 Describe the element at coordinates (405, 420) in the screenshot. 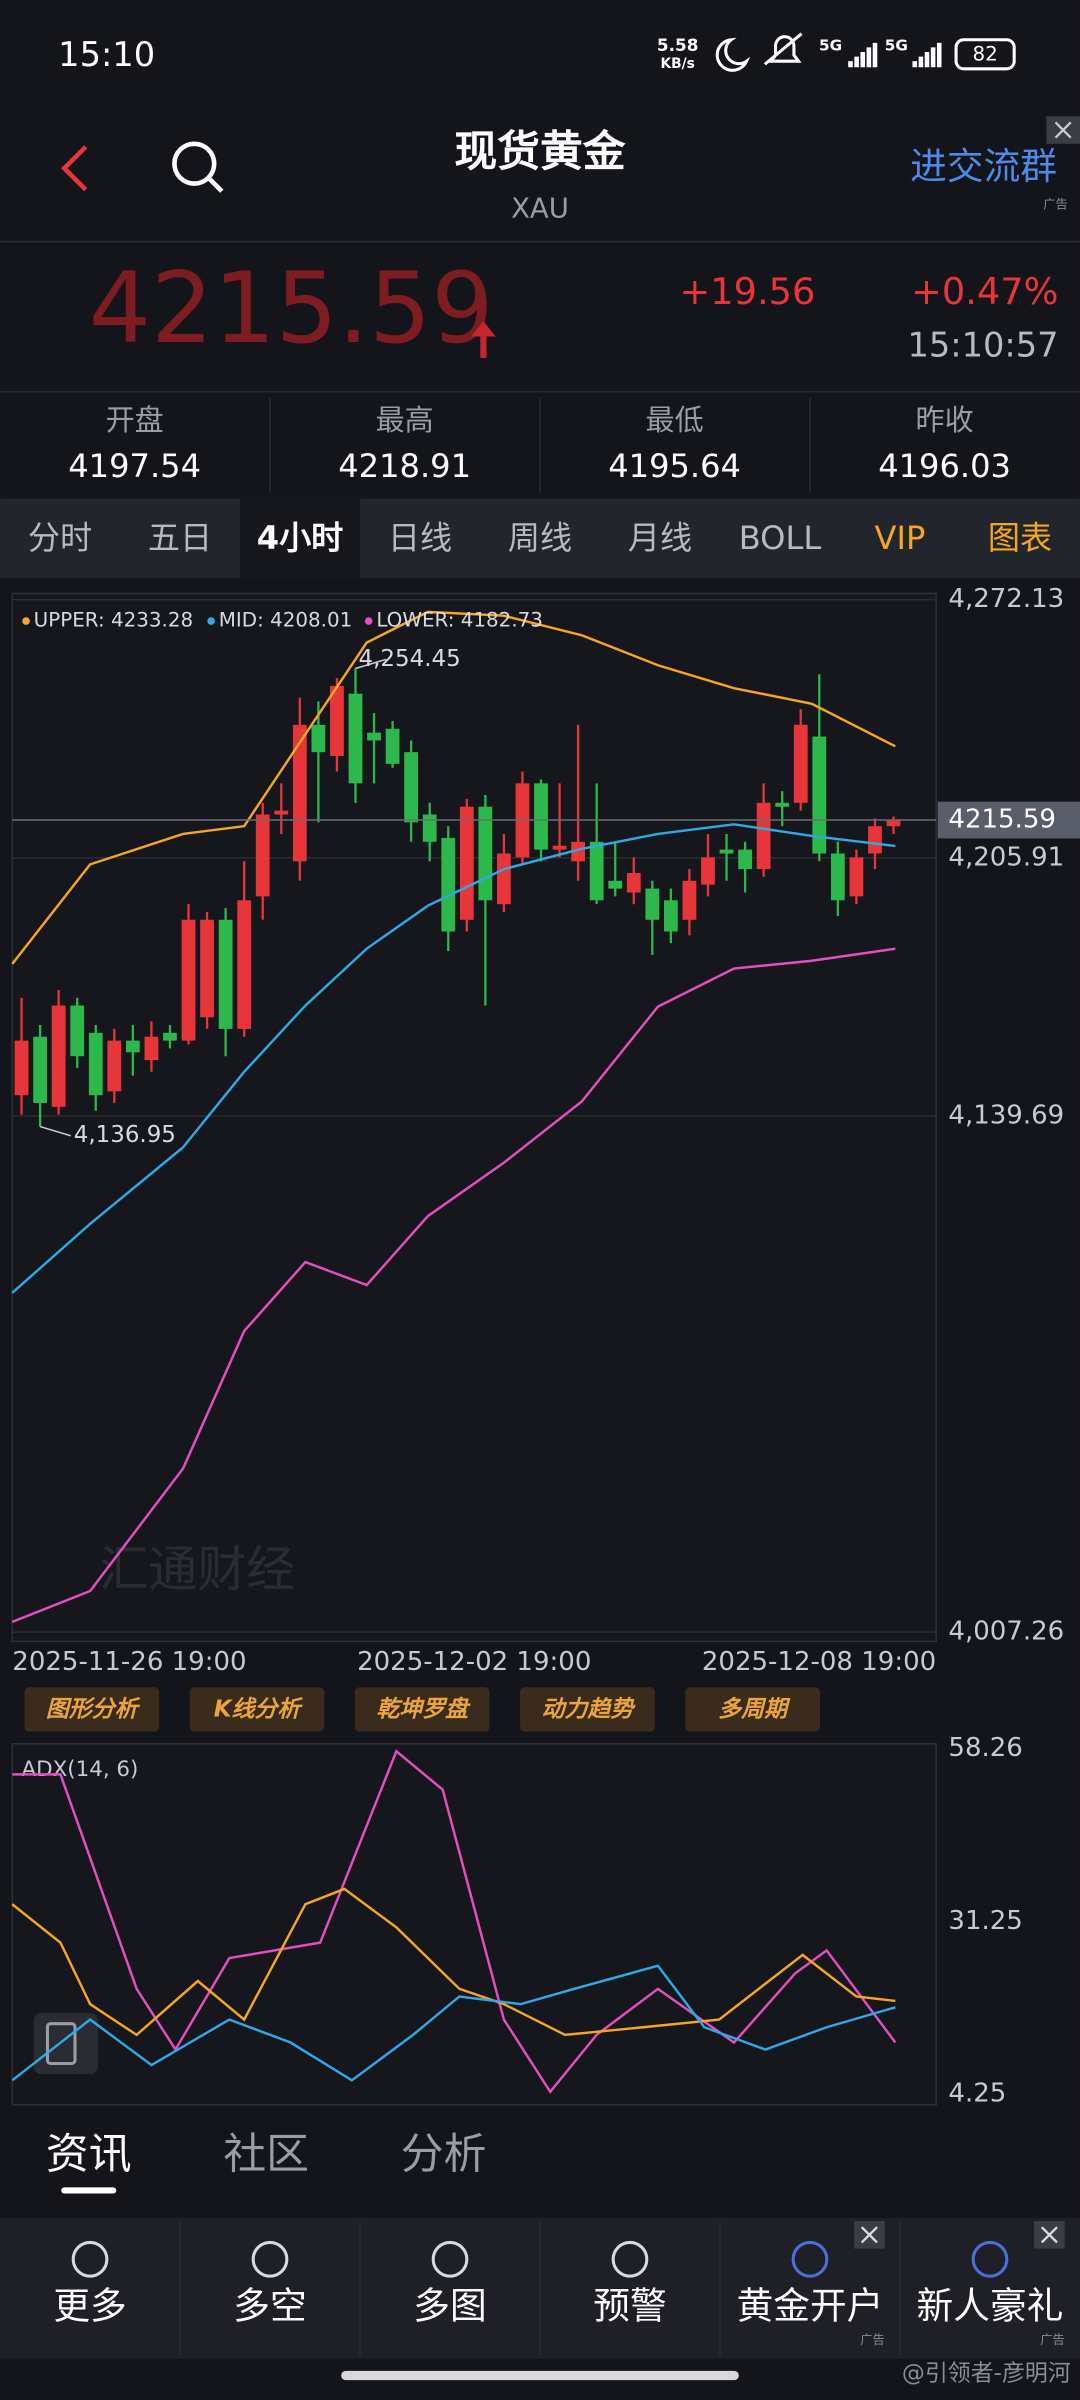

I see `stat-label: 最高` at that location.